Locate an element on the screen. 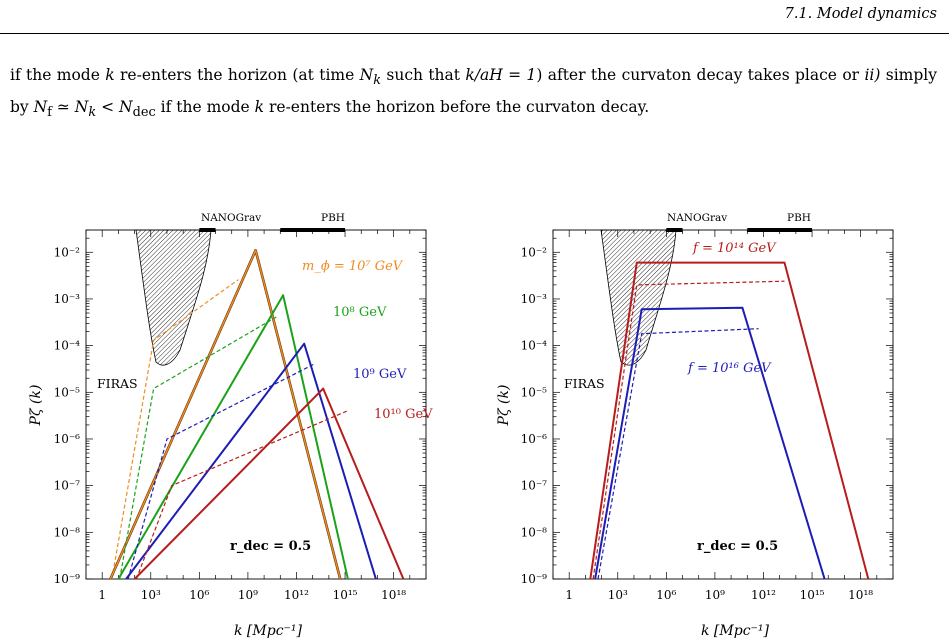 The image size is (949, 643). xlabel-left: k [Mpc⁻¹] is located at coordinates (268, 631).